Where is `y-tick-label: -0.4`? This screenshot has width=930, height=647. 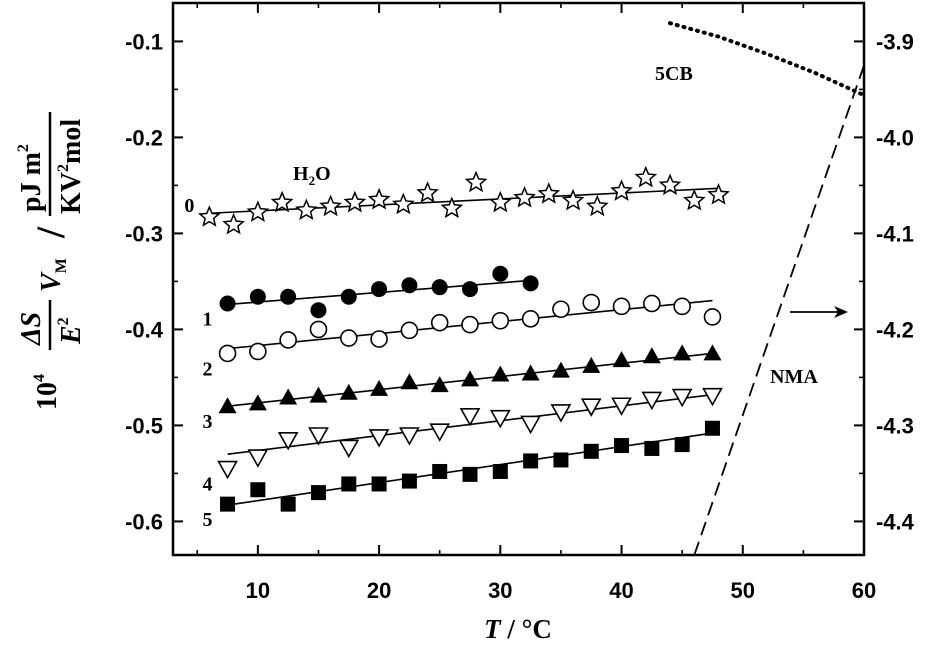 y-tick-label: -0.4 is located at coordinates (144, 329).